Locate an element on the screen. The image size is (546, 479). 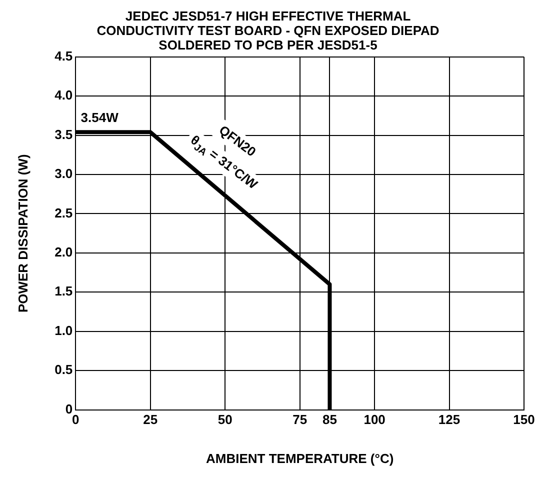
x-tick-label: 75 is located at coordinates (300, 420).